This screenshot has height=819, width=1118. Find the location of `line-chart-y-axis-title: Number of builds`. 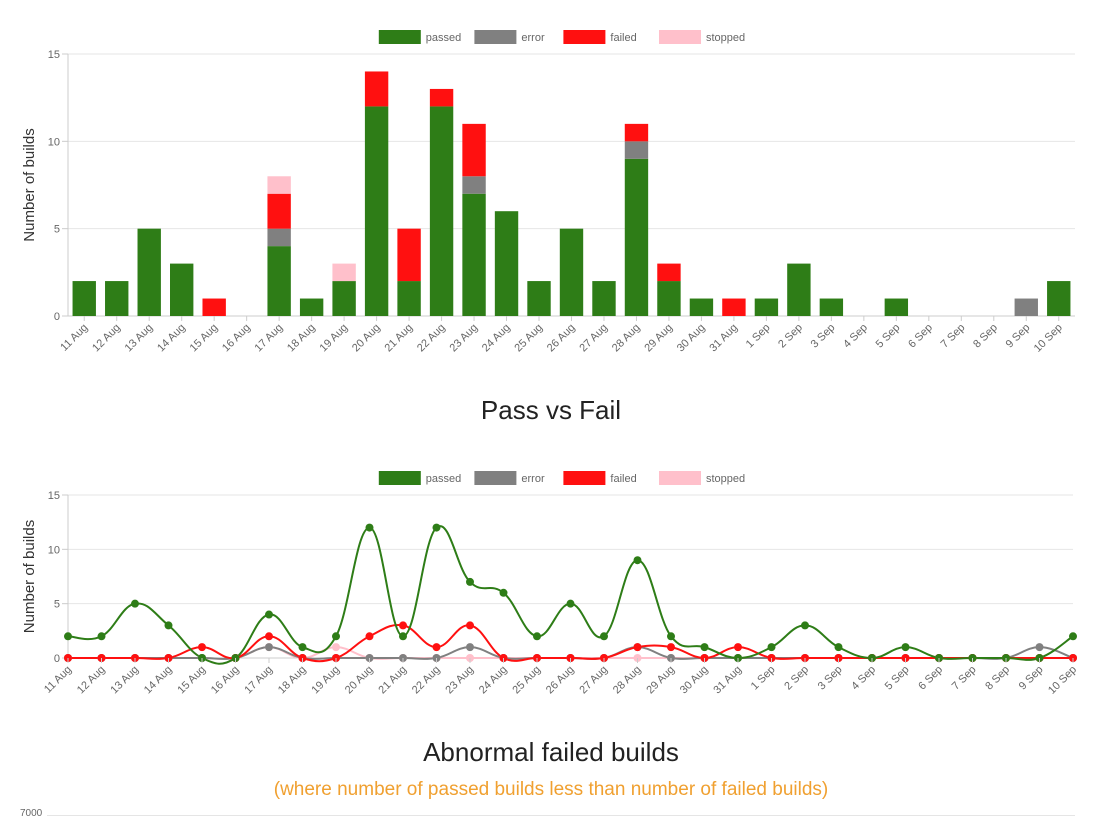

line-chart-y-axis-title: Number of builds is located at coordinates (29, 576).